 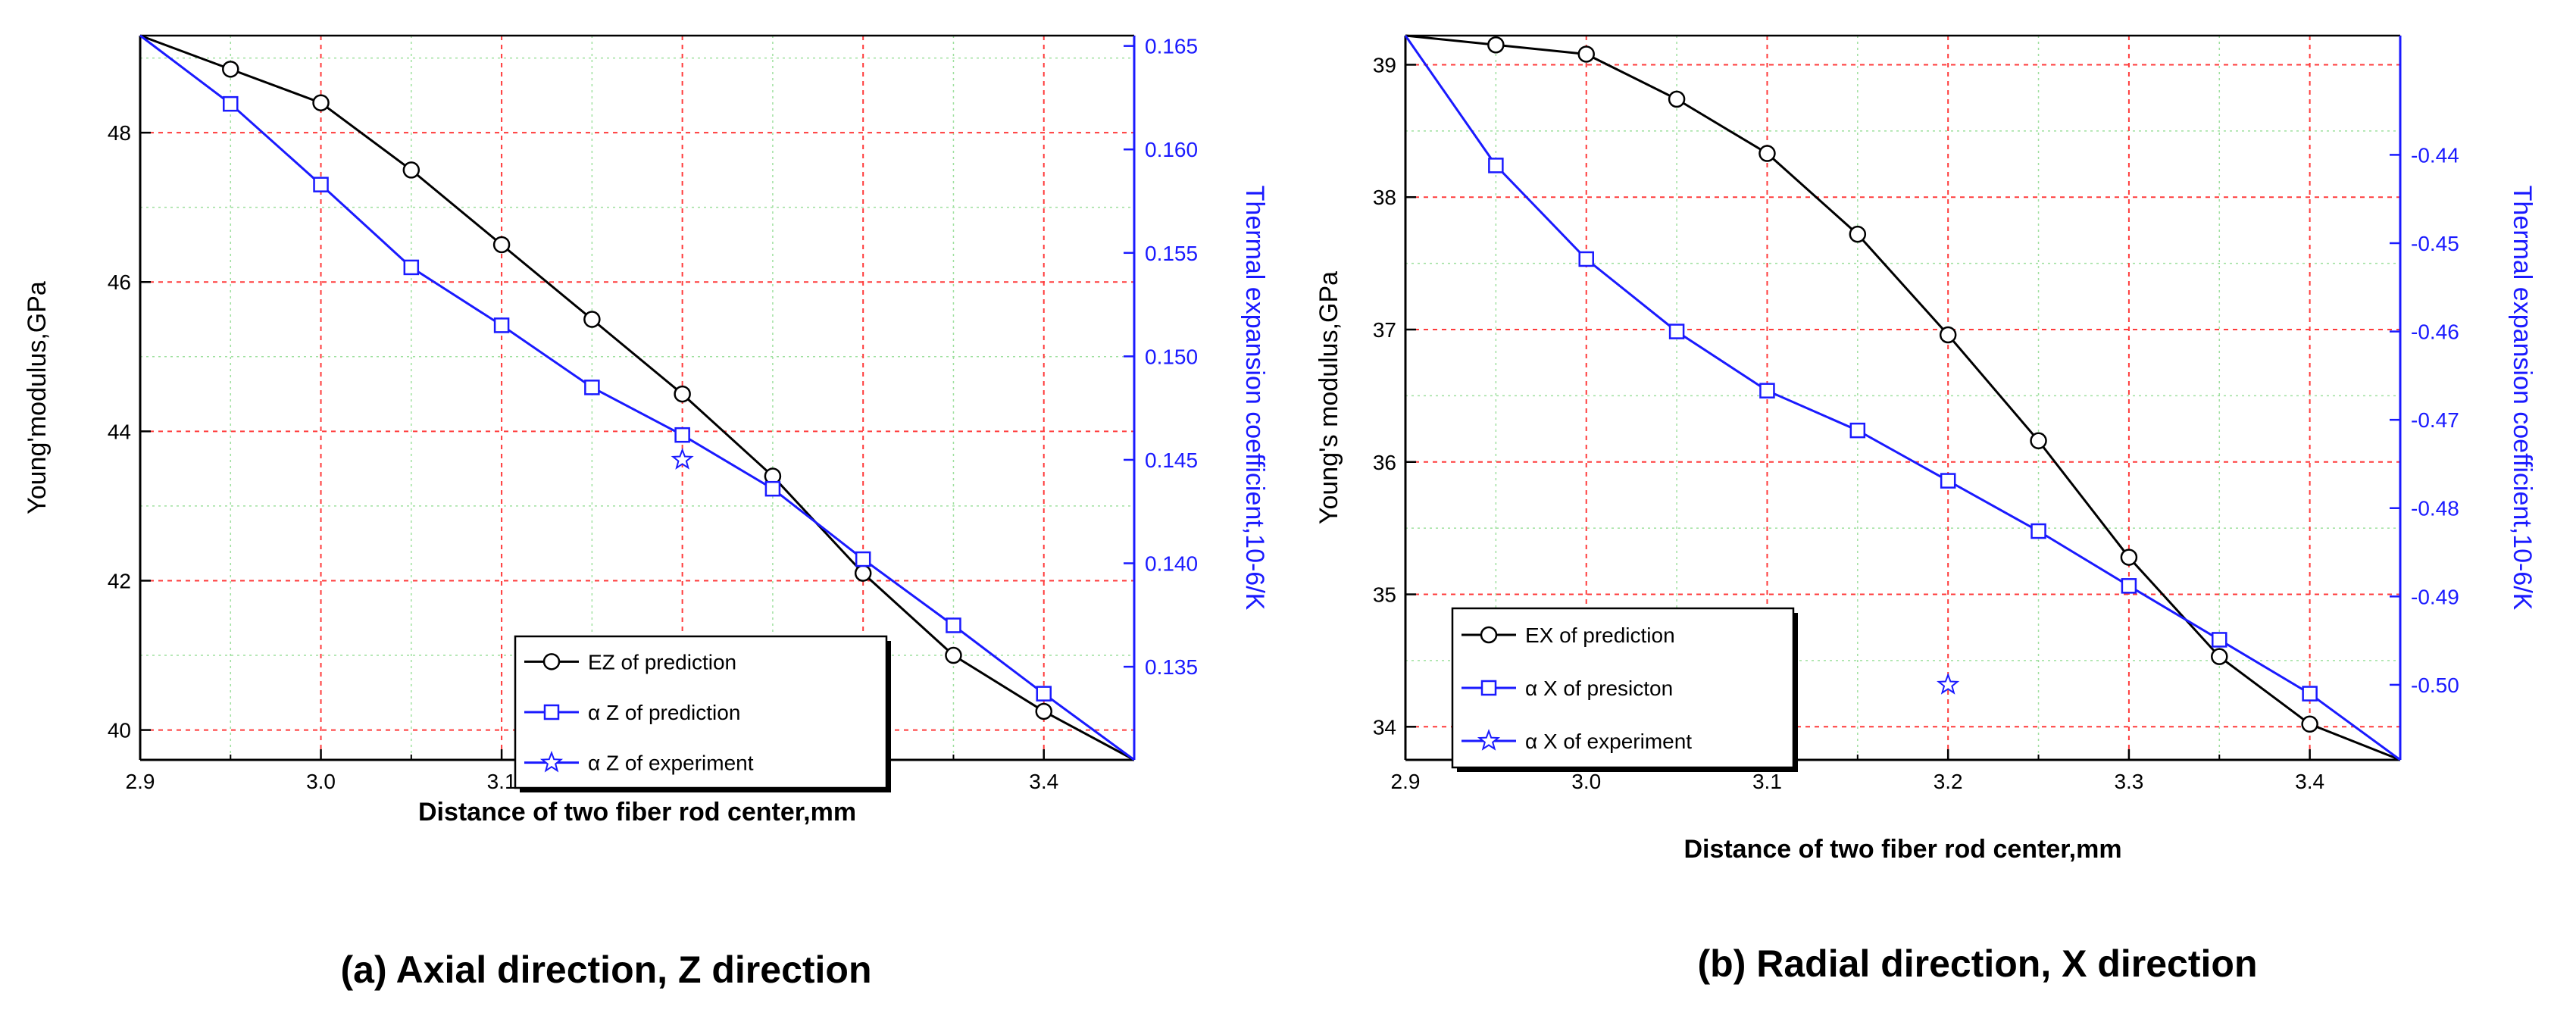 I want to click on y-right-tick-label: -0.48, so click(x=2435, y=508).